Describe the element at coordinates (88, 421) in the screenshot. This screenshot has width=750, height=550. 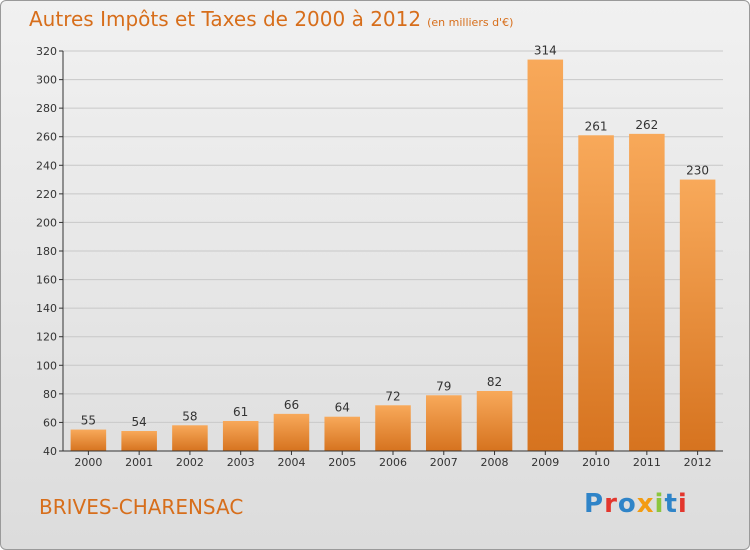
I see `data-label: 55` at that location.